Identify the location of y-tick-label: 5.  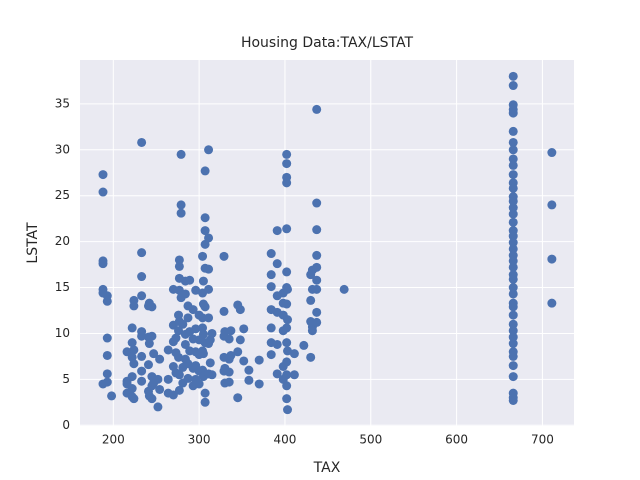
(66, 379).